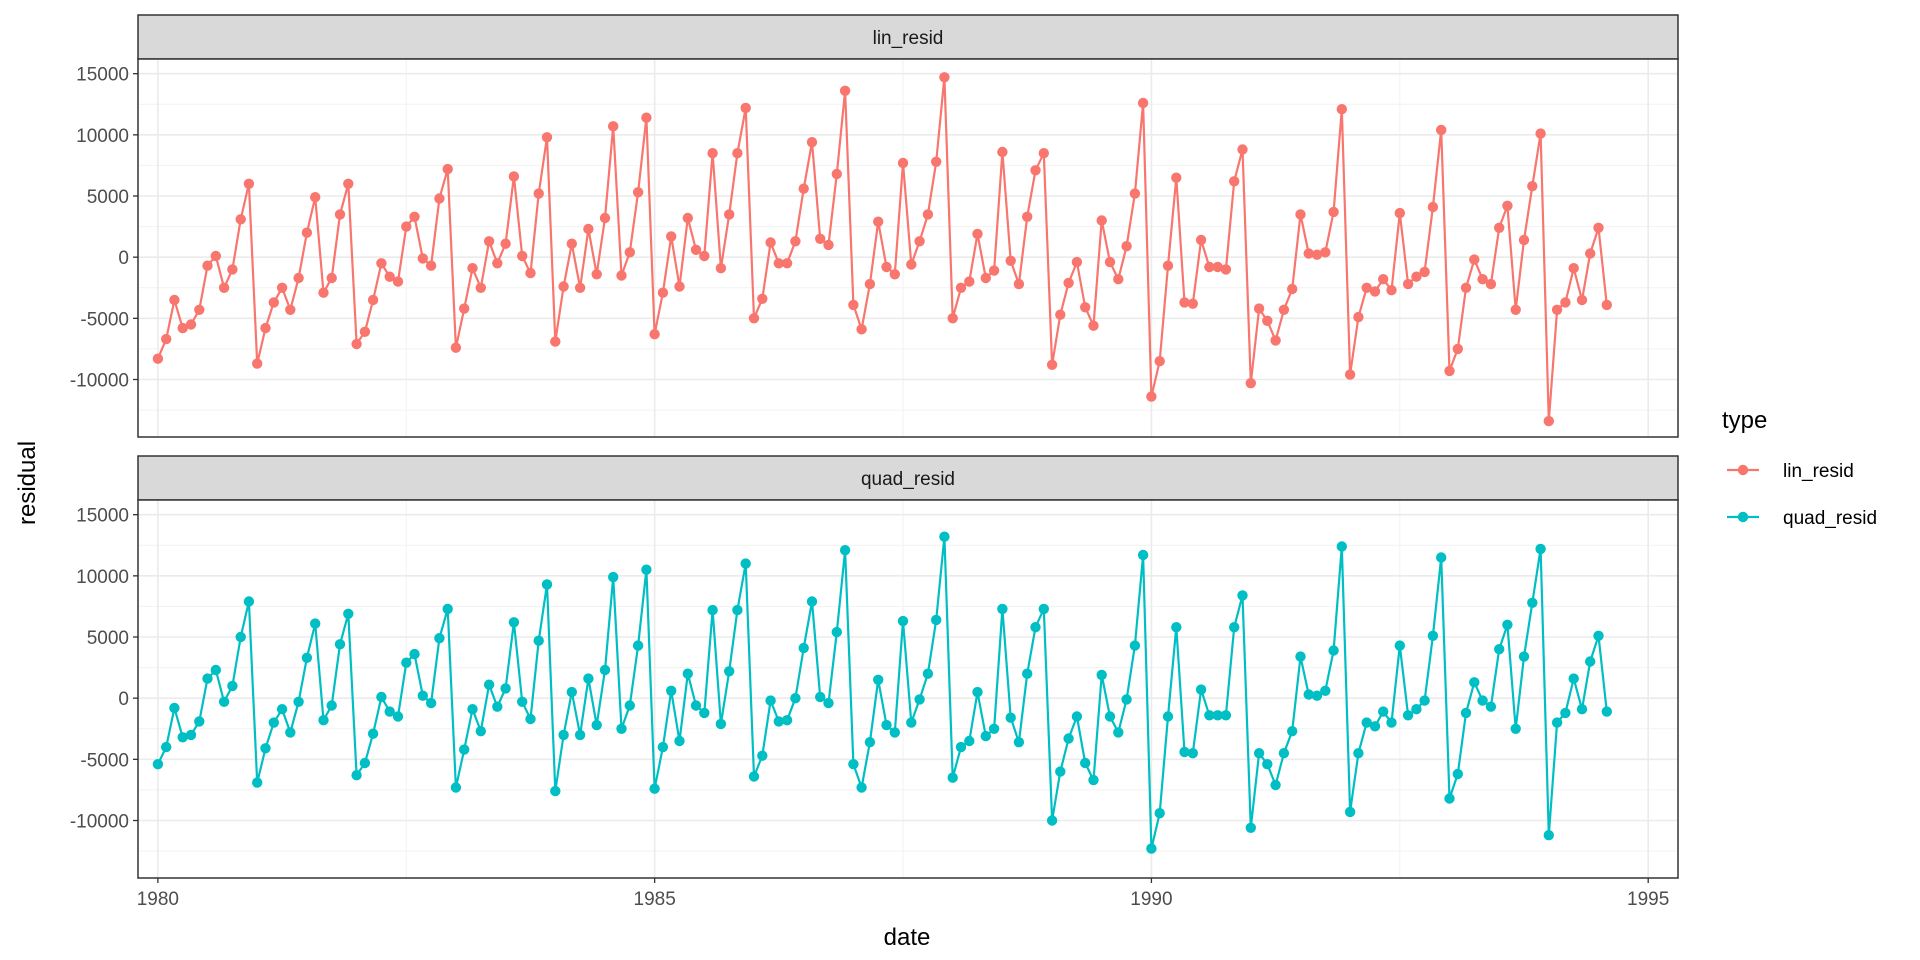 The image size is (1920, 960). Describe the element at coordinates (655, 899) in the screenshot. I see `x-tick-label: 1985` at that location.